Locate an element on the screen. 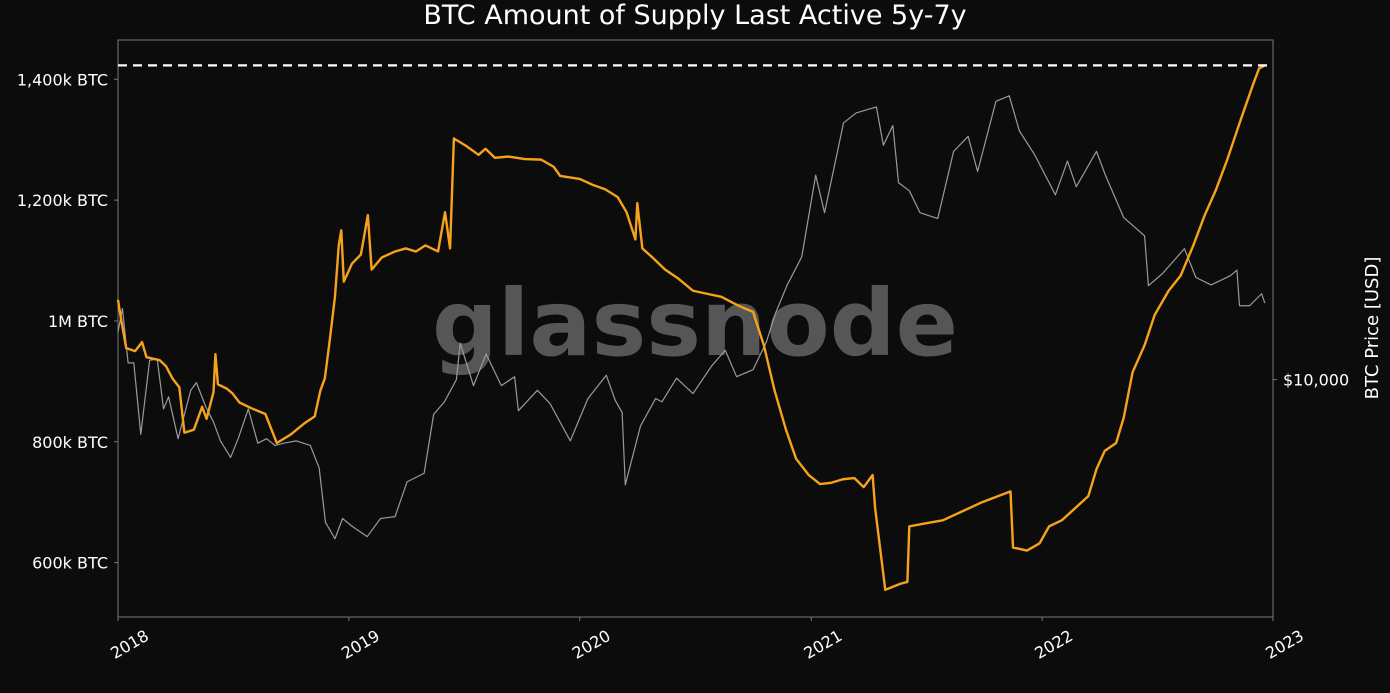 The height and width of the screenshot is (693, 1390). right-axis-ticks: $10,000 is located at coordinates (1311, 380).